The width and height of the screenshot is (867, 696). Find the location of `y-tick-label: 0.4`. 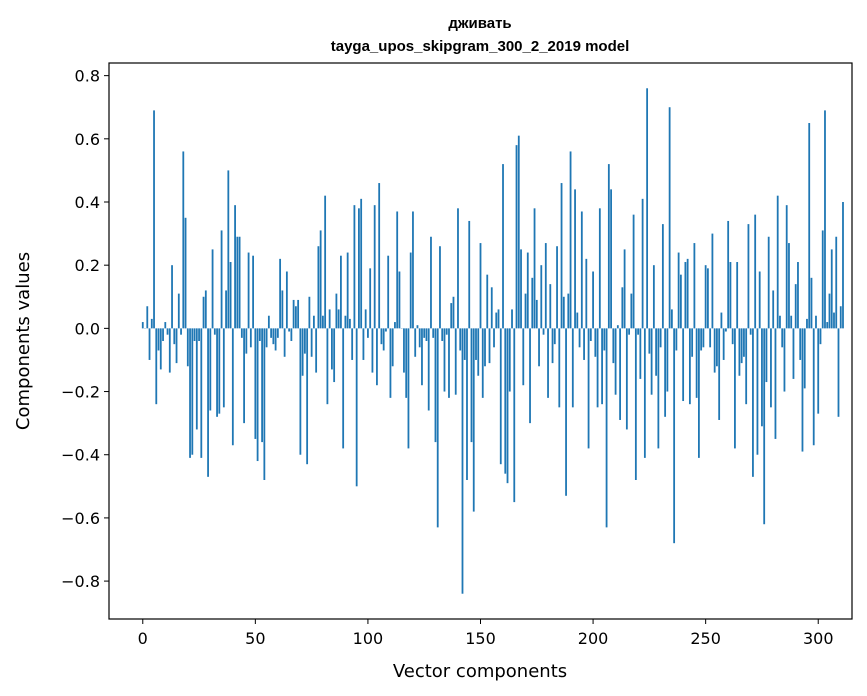

y-tick-label: 0.4 is located at coordinates (87, 202).